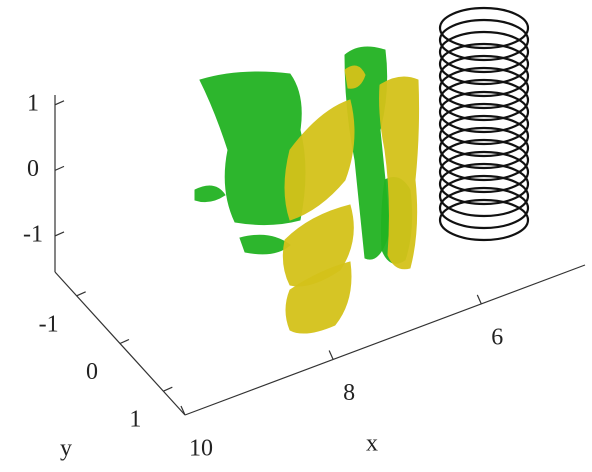 This screenshot has height=472, width=592. I want to click on z-tick-label: 0, so click(33, 169).